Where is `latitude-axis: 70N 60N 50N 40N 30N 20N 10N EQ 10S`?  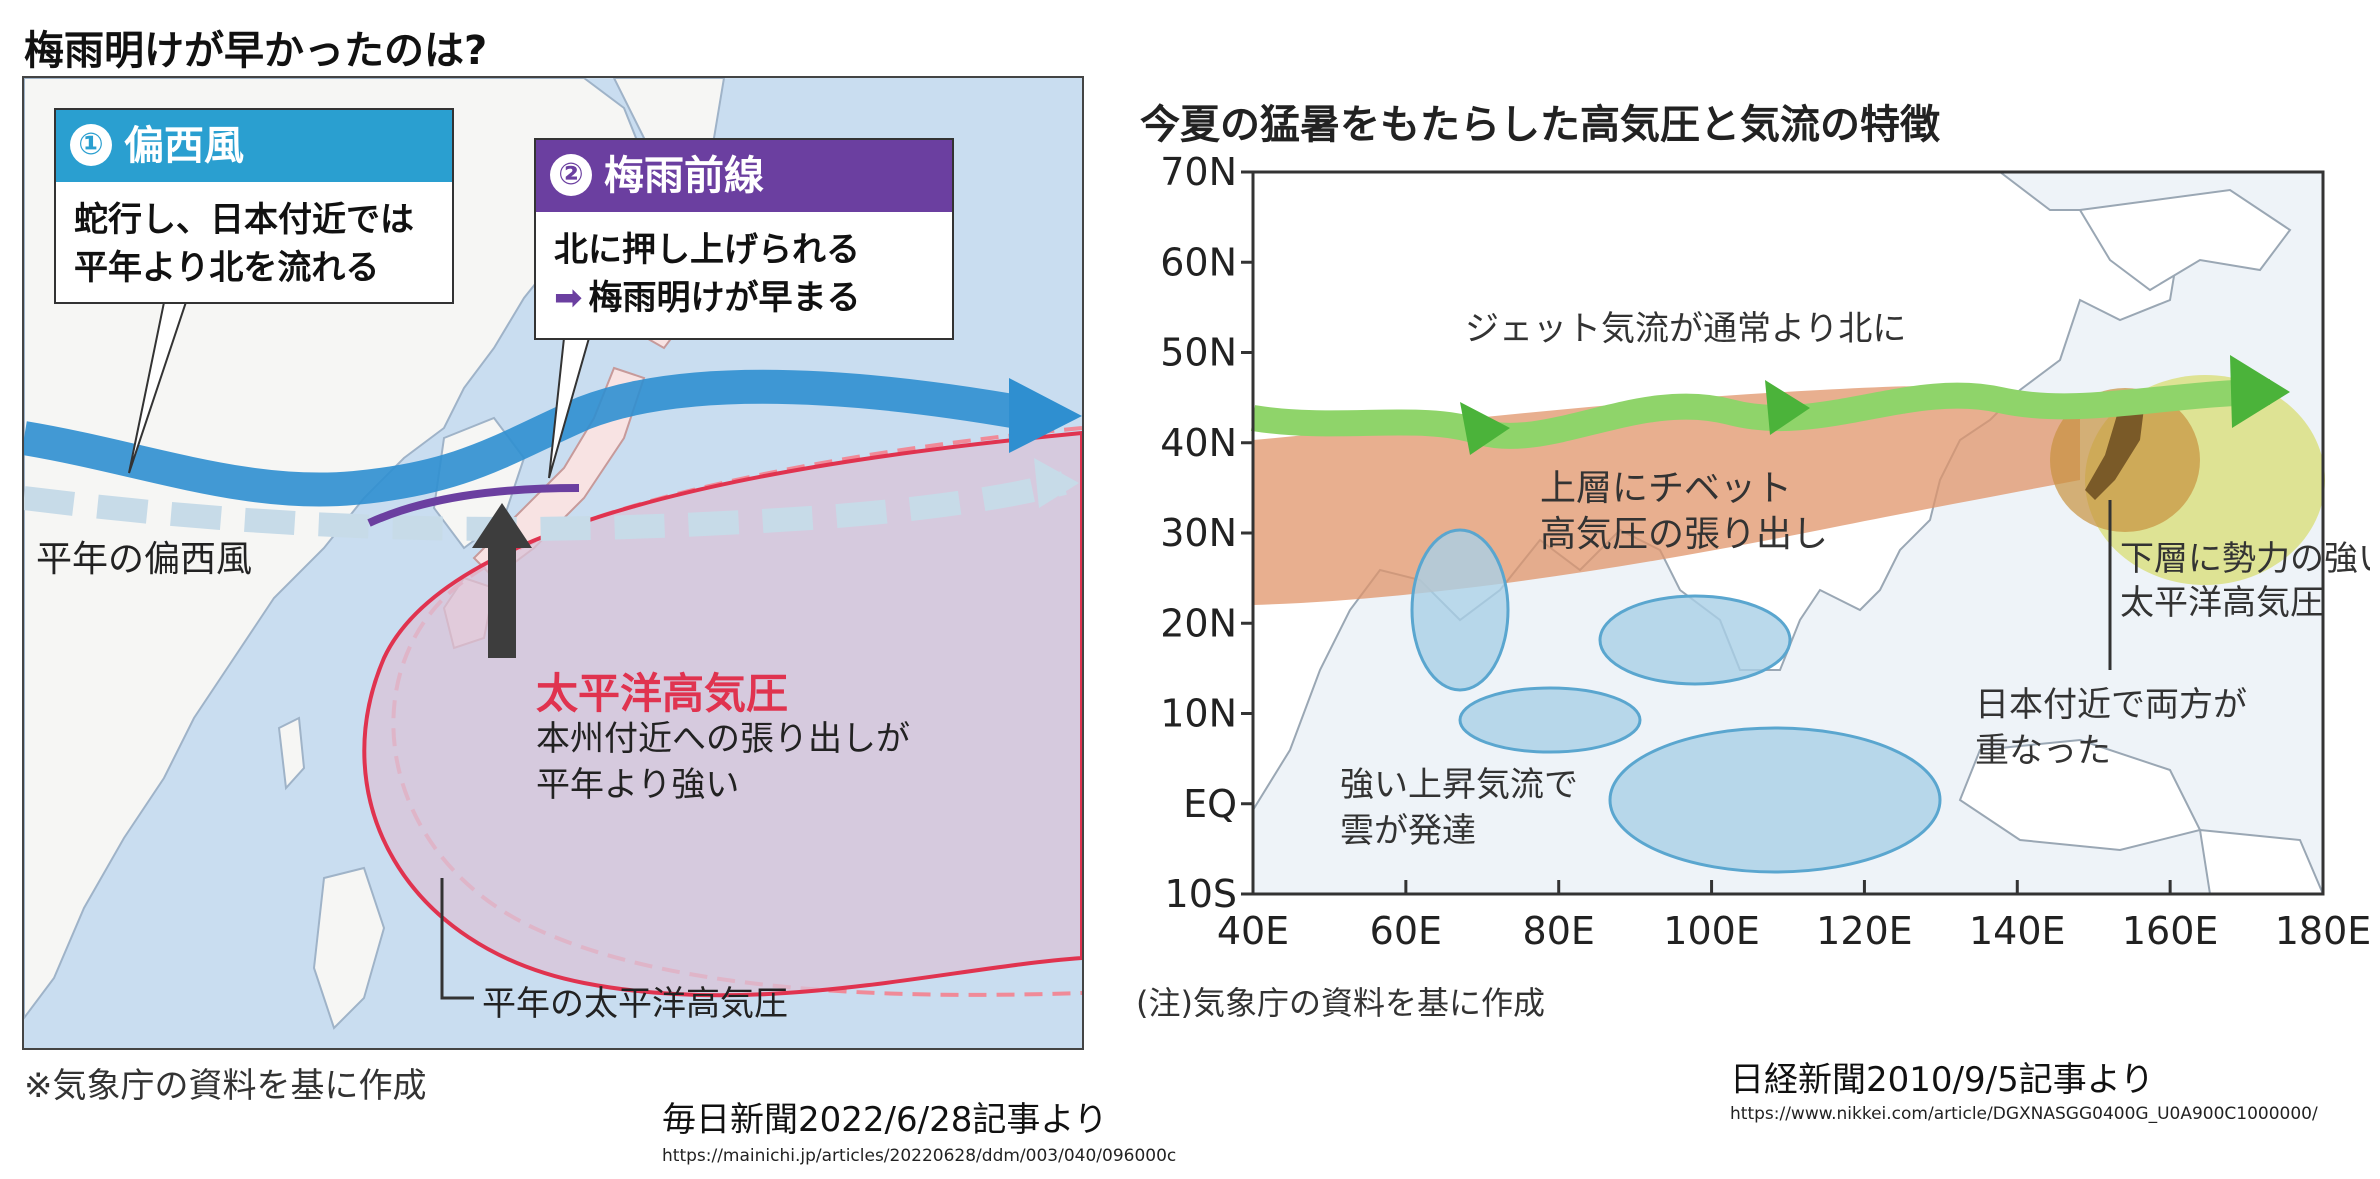
latitude-axis: 70N 60N 50N 40N 30N 20N 10N EQ 10S is located at coordinates (1206, 533).